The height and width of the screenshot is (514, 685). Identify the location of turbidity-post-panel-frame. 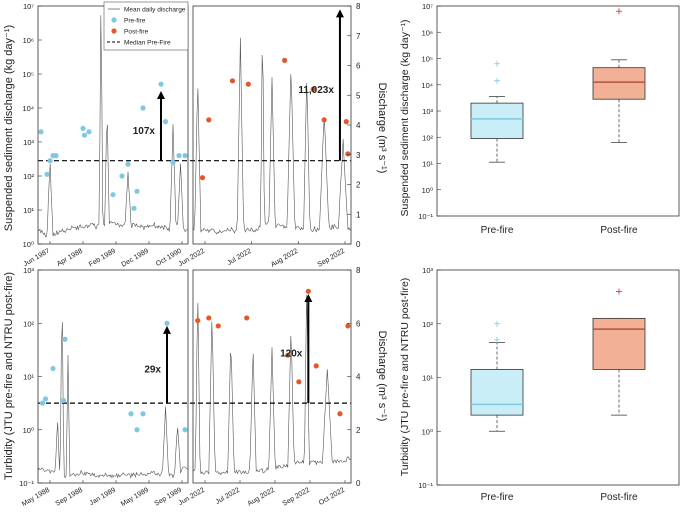
(272, 376).